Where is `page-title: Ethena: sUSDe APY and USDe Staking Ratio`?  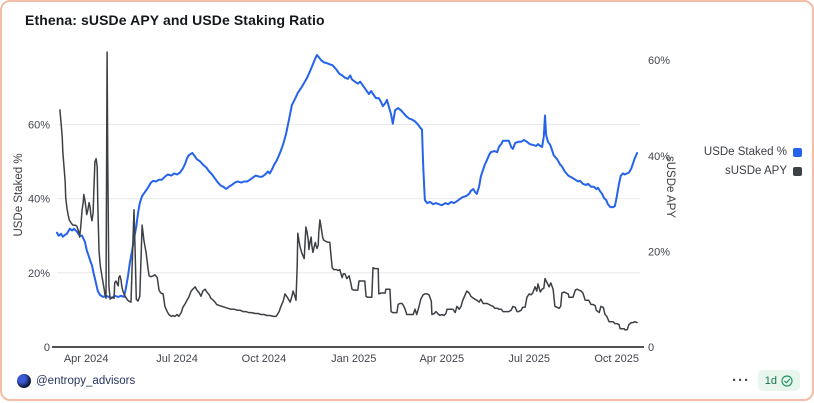
page-title: Ethena: sUSDe APY and USDe Staking Ratio is located at coordinates (175, 20).